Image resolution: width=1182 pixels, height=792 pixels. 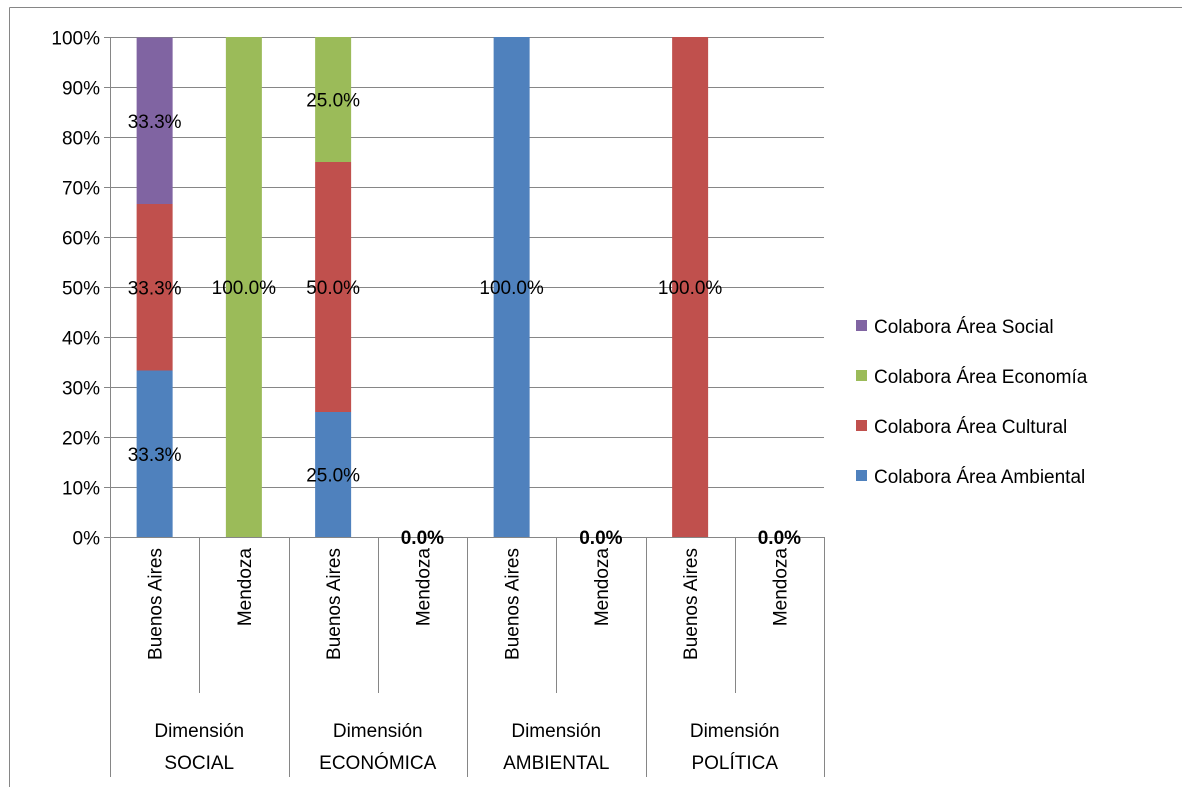 What do you see at coordinates (81, 289) in the screenshot?
I see `y-tick-label: 50%` at bounding box center [81, 289].